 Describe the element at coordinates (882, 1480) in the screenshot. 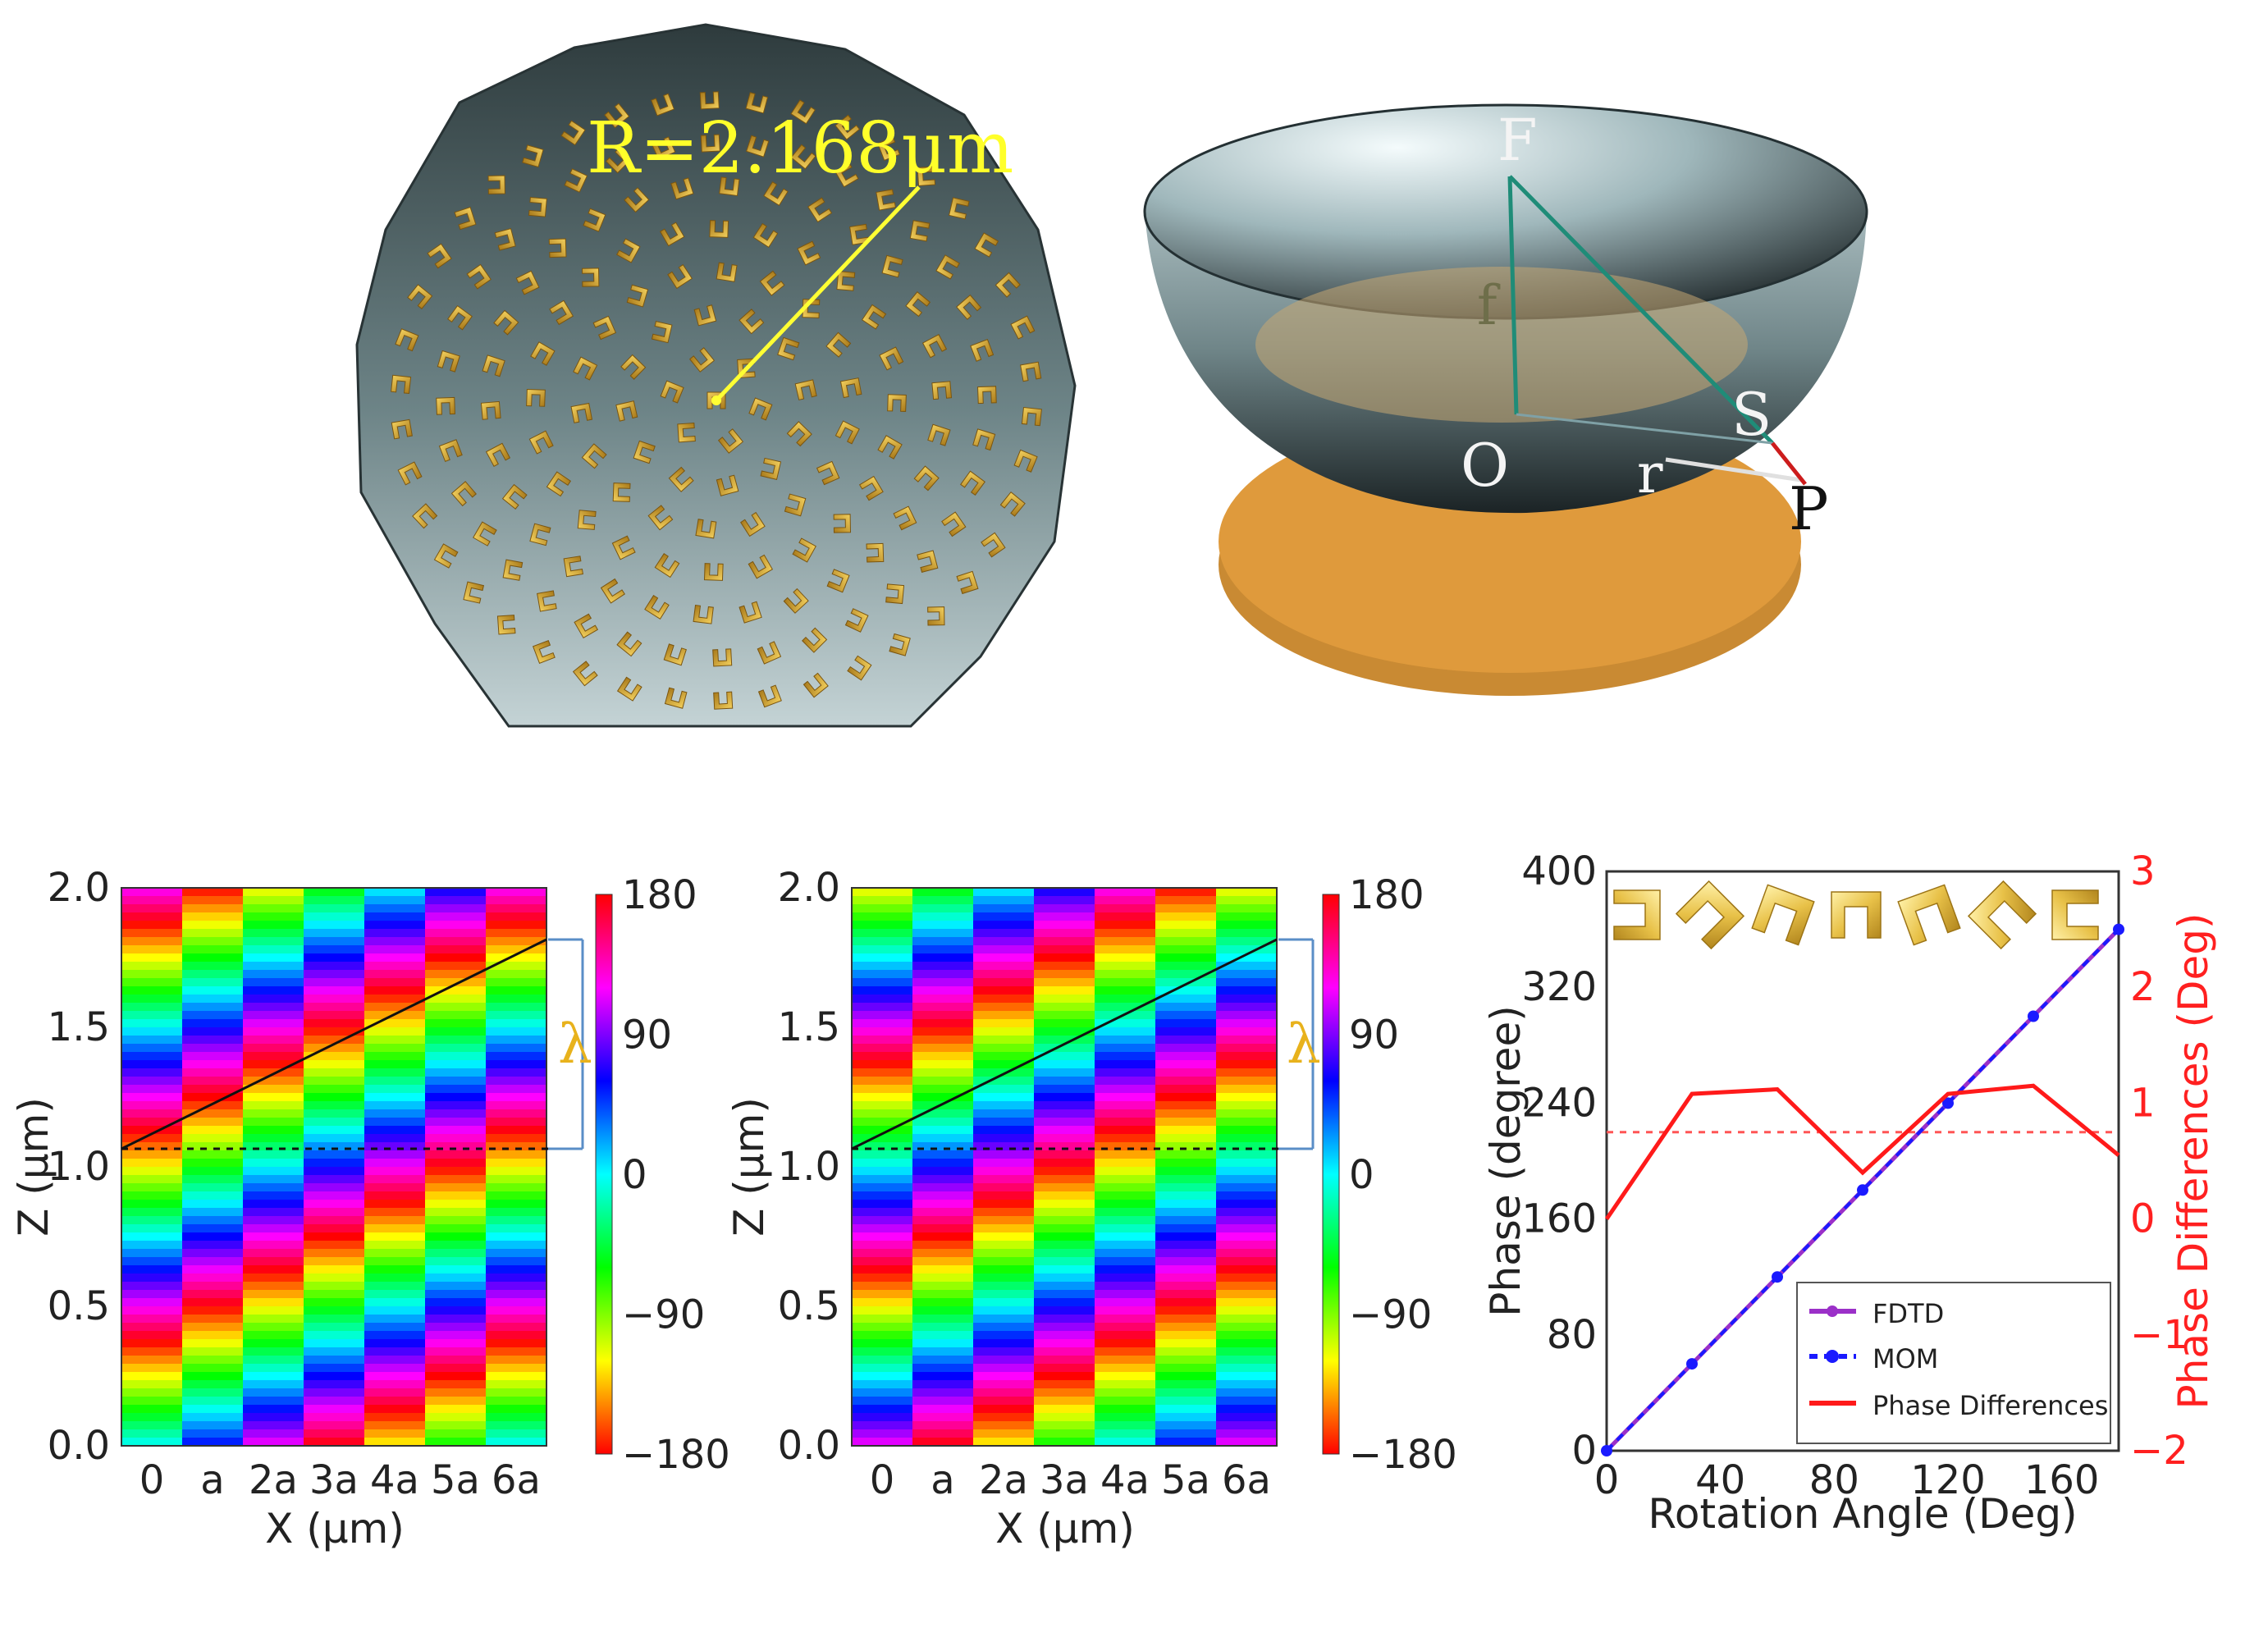

I see `x-tick-label: 0` at that location.